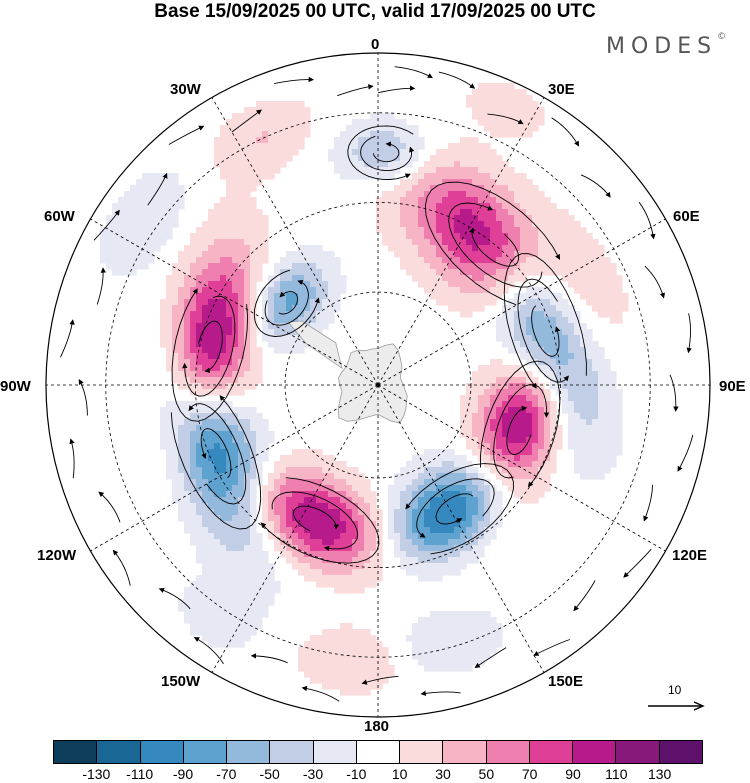  Describe the element at coordinates (561, 89) in the screenshot. I see `lon-label-30e: 30E` at that location.